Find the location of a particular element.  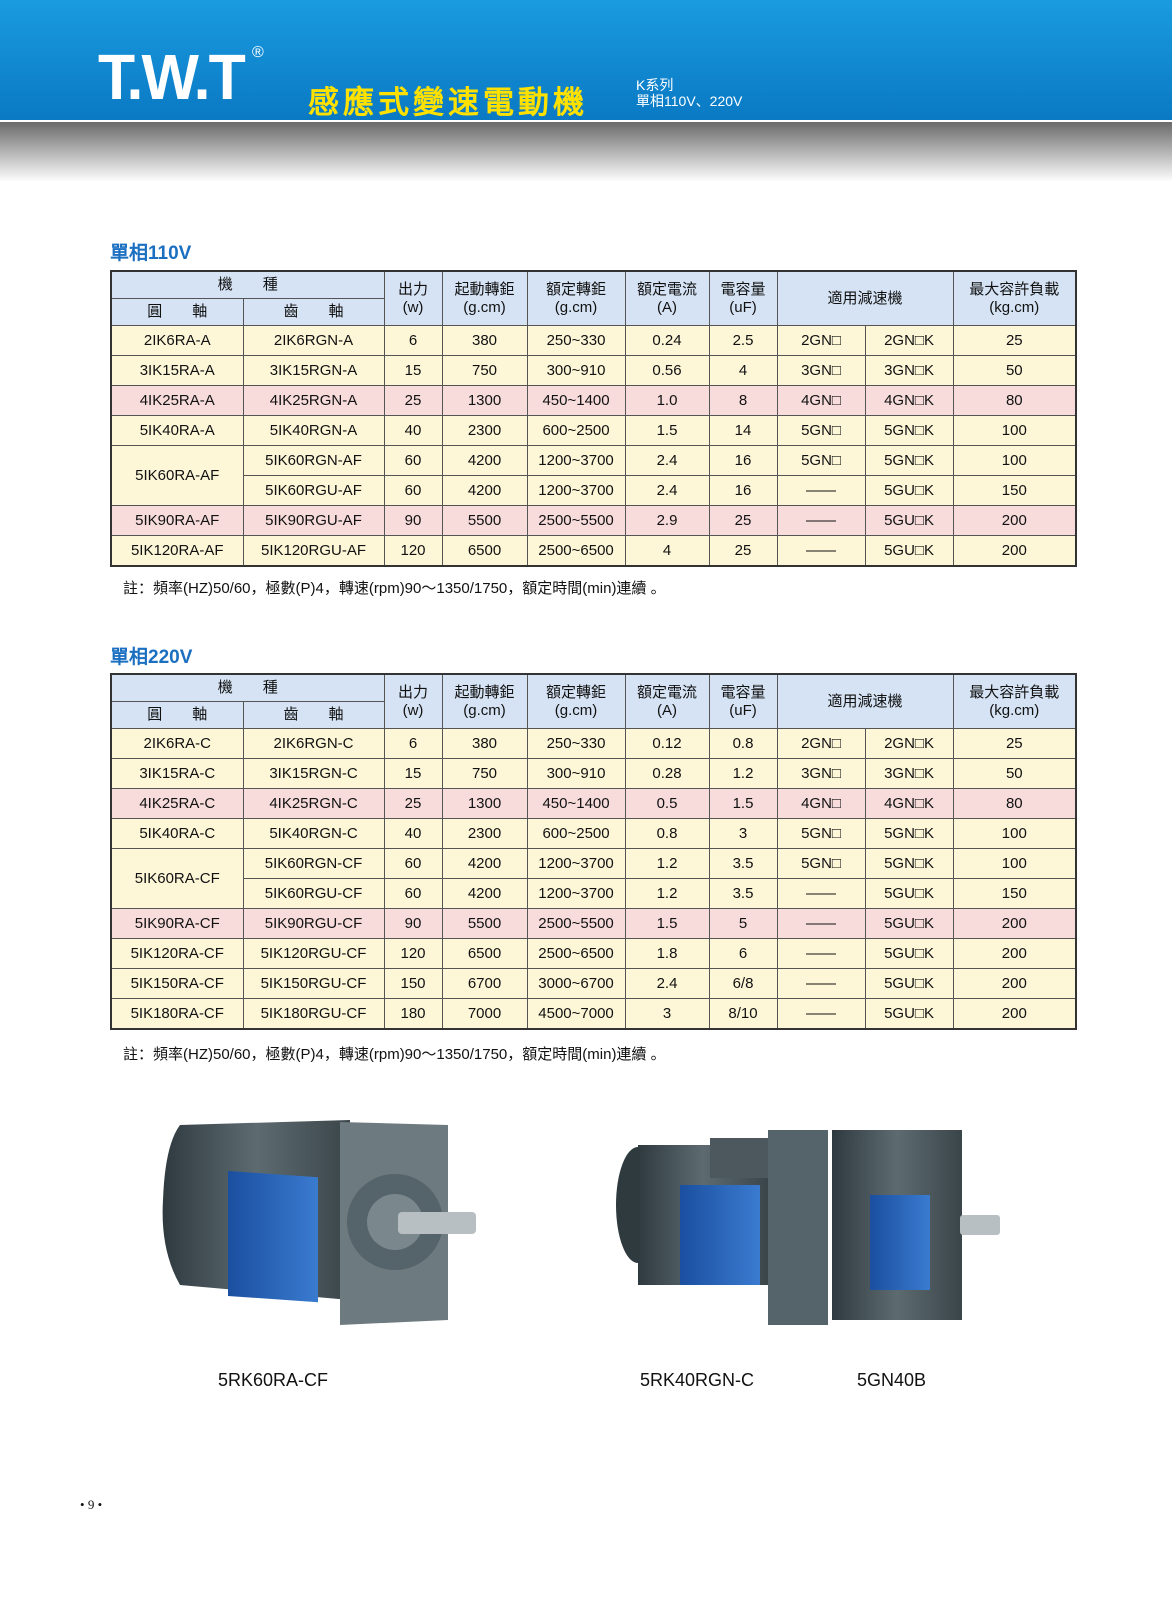

head-cell: 適用減速機 is located at coordinates (865, 298).